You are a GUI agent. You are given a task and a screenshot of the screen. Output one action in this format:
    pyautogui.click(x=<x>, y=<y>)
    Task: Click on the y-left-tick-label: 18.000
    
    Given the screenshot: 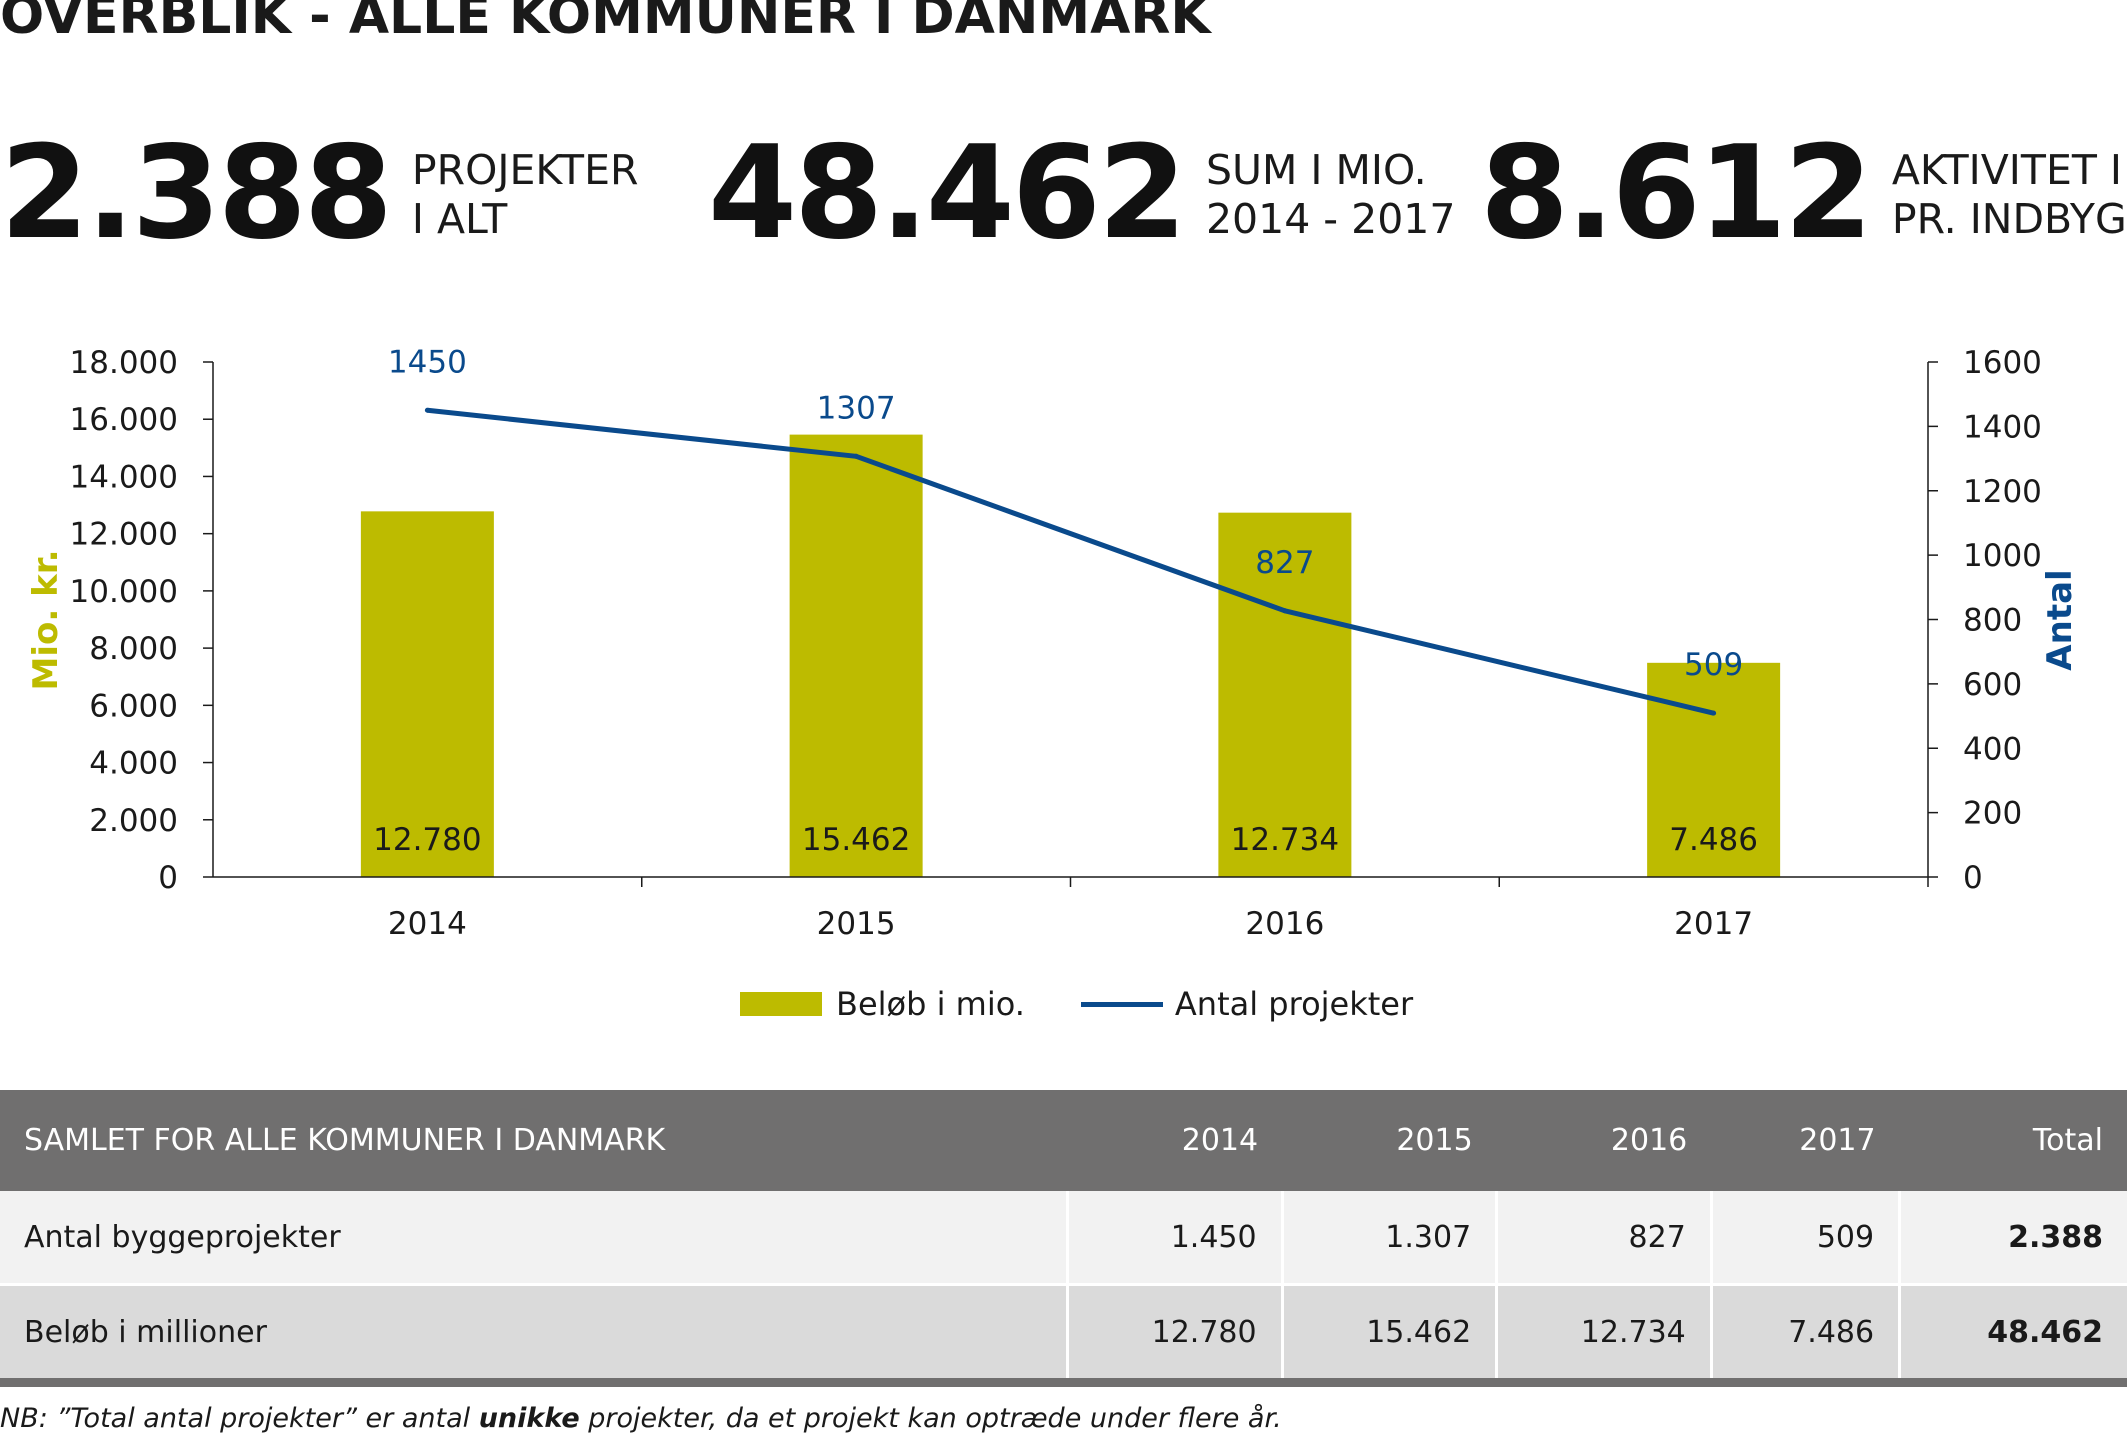 What is the action you would take?
    pyautogui.click(x=124, y=363)
    